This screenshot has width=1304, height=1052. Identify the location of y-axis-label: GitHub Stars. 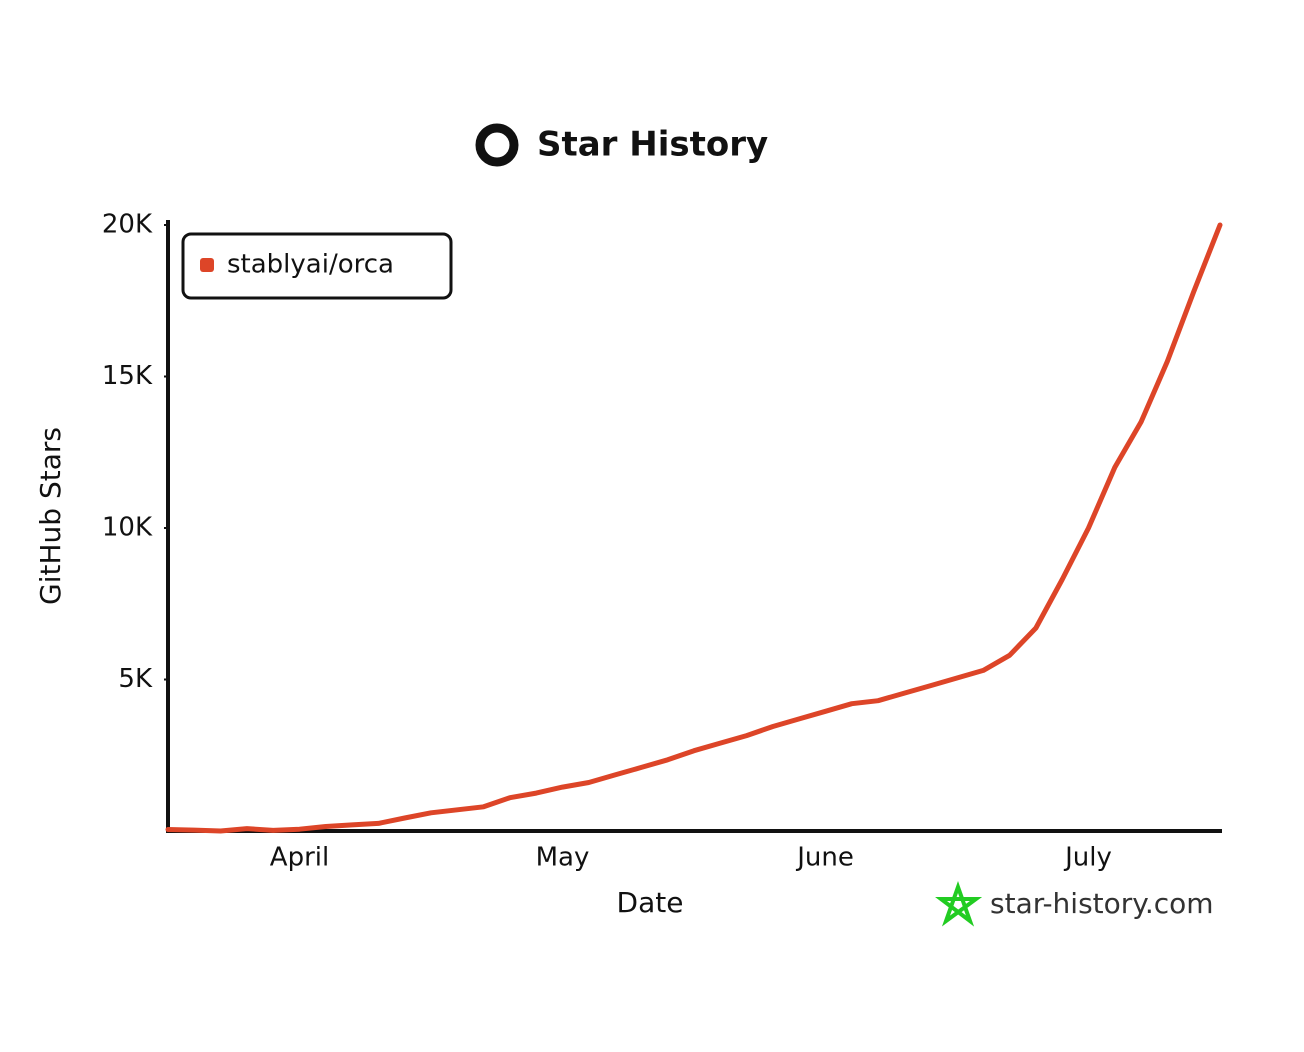
(50, 516).